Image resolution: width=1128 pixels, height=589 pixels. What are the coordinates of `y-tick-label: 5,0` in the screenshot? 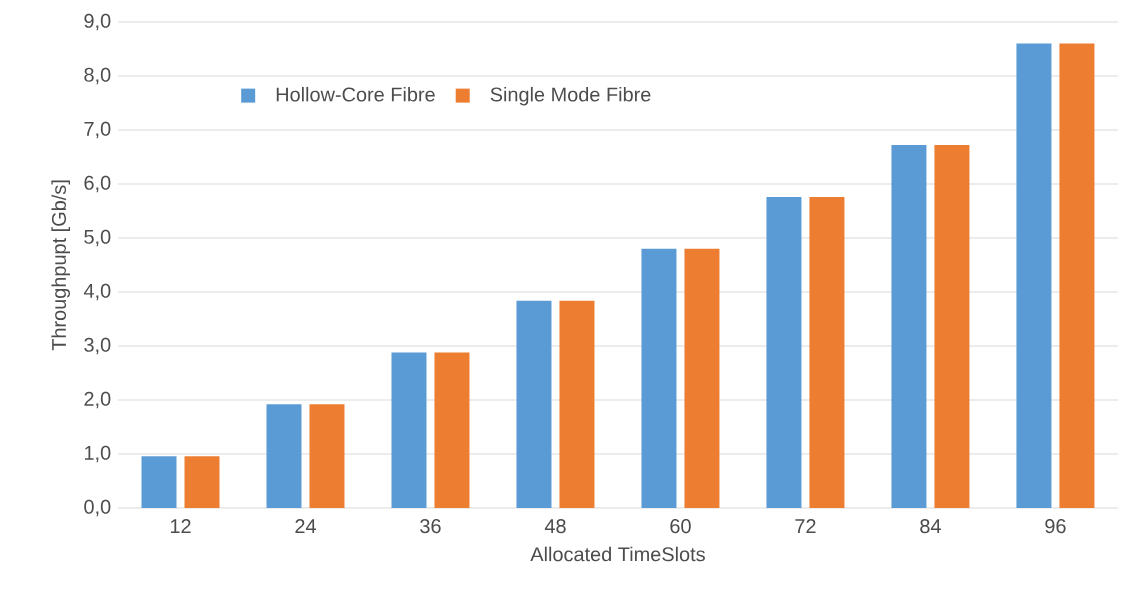 It's located at (97, 238).